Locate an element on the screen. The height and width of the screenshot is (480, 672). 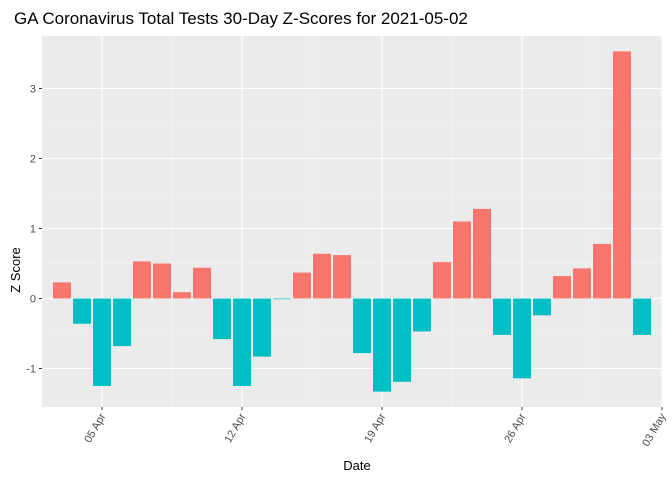
x-tick-label: 03 May is located at coordinates (654, 430).